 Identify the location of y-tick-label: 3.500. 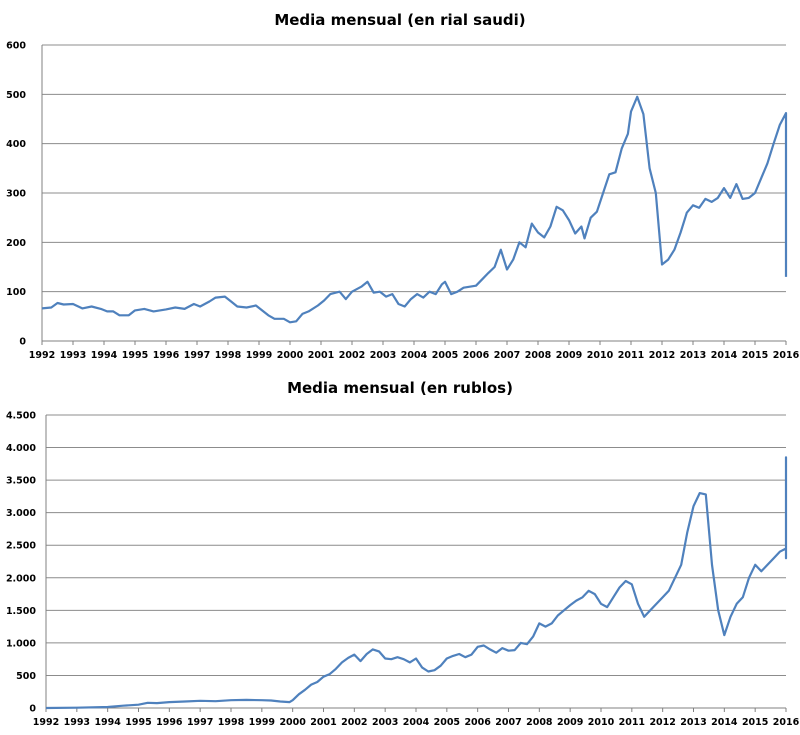
(21, 481).